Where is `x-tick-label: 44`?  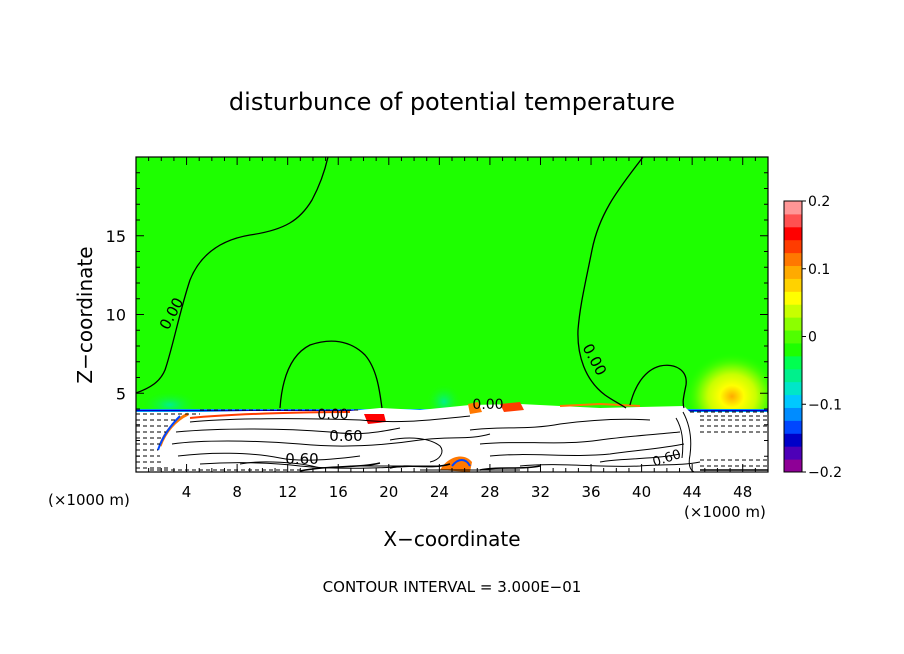 x-tick-label: 44 is located at coordinates (692, 492).